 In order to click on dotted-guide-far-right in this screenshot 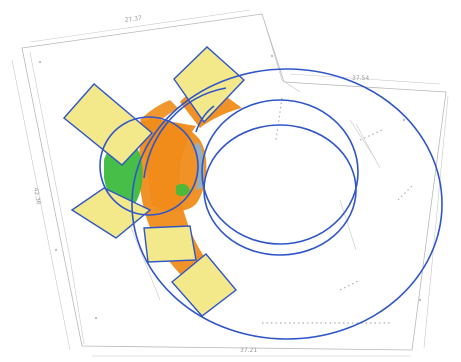, I will do `click(405, 193)`.